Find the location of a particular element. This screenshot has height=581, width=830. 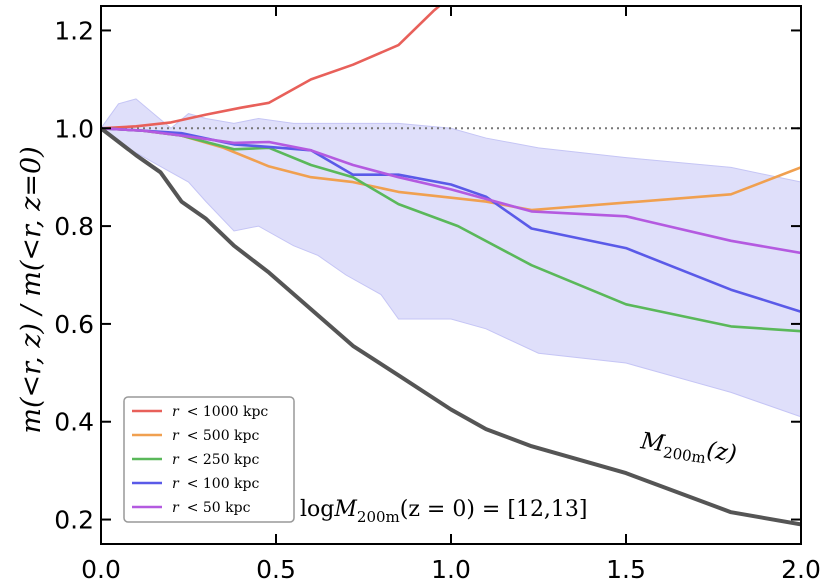

y-tick-label: 1.0 is located at coordinates (74, 128).